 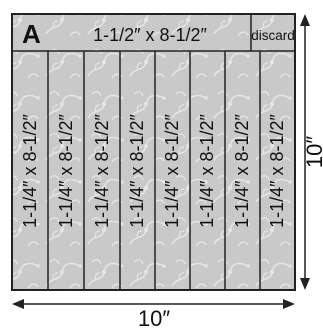 I want to click on width-label: 10″, so click(x=154, y=318).